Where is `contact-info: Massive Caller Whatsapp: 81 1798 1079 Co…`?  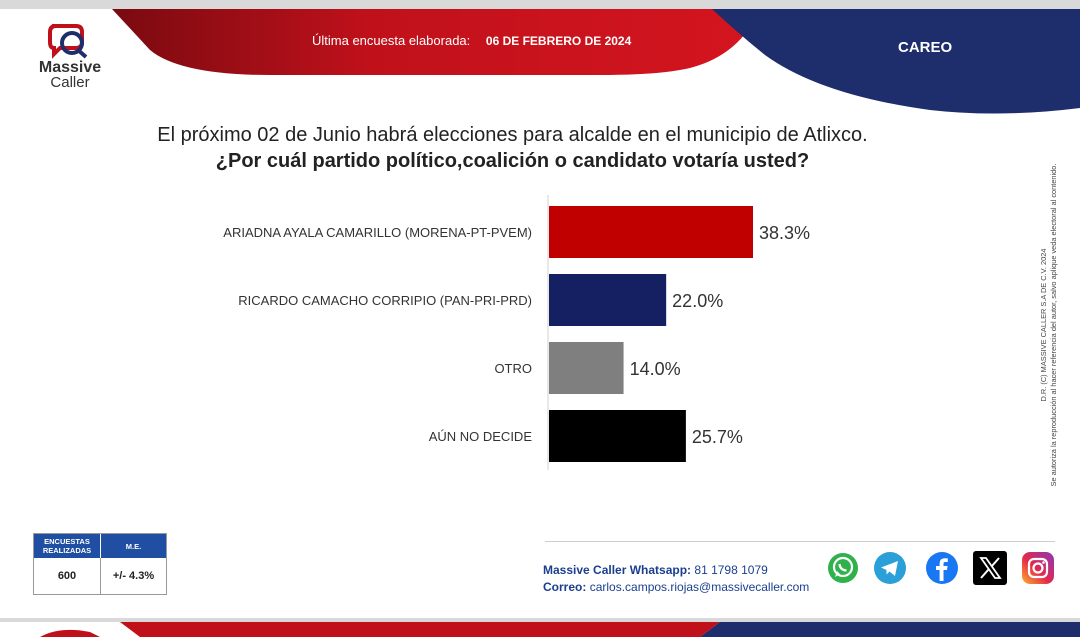
contact-info: Massive Caller Whatsapp: 81 1798 1079 Co… is located at coordinates (676, 579).